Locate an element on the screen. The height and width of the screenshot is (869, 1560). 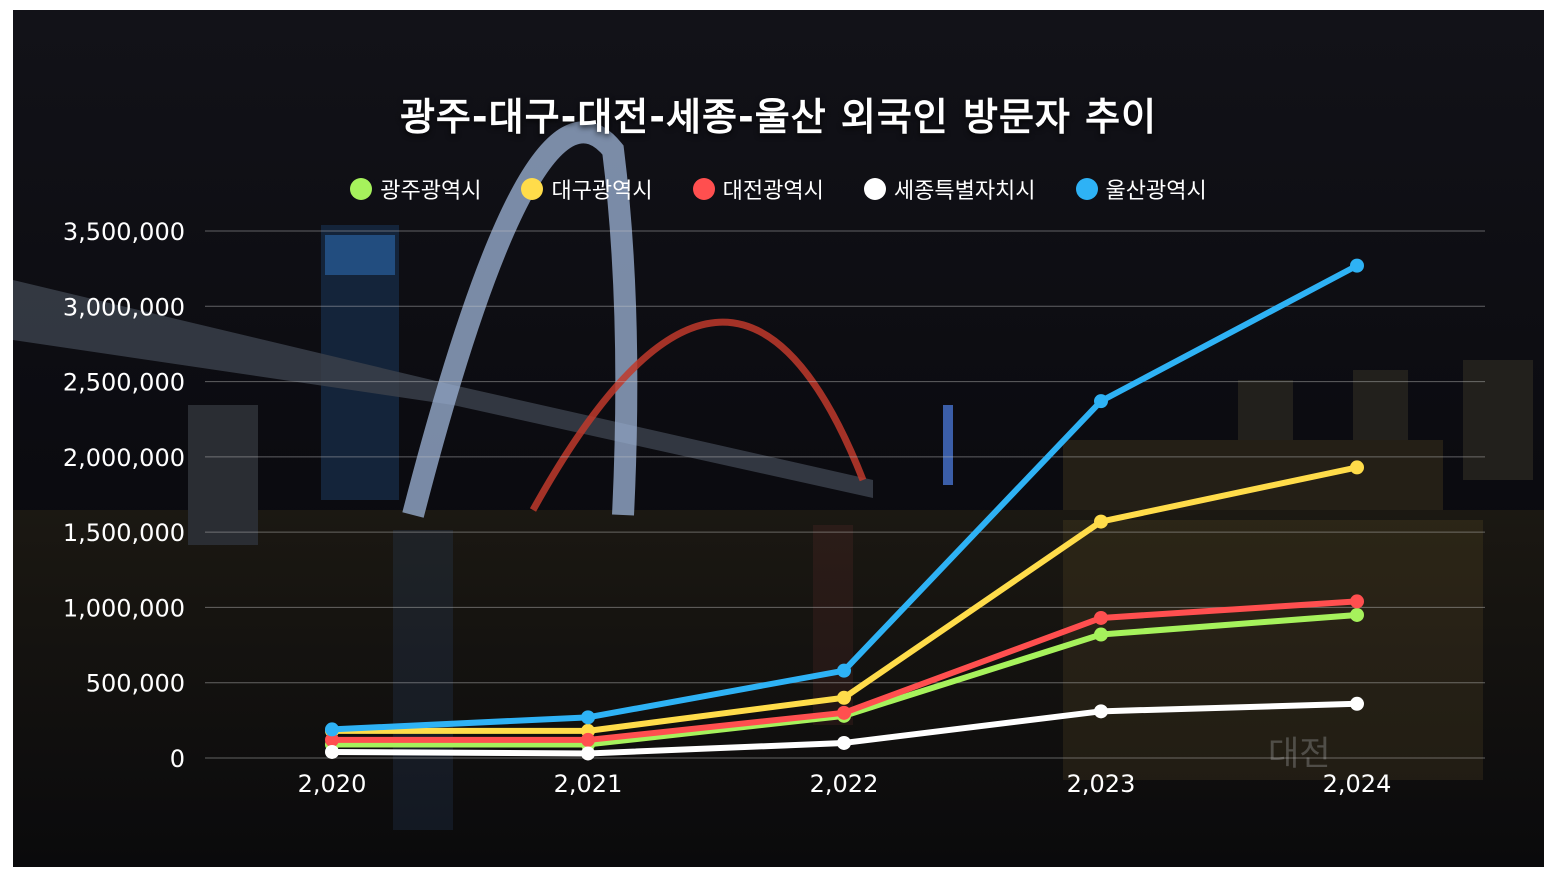
y-tick-label: 1,500,000 is located at coordinates (124, 533).